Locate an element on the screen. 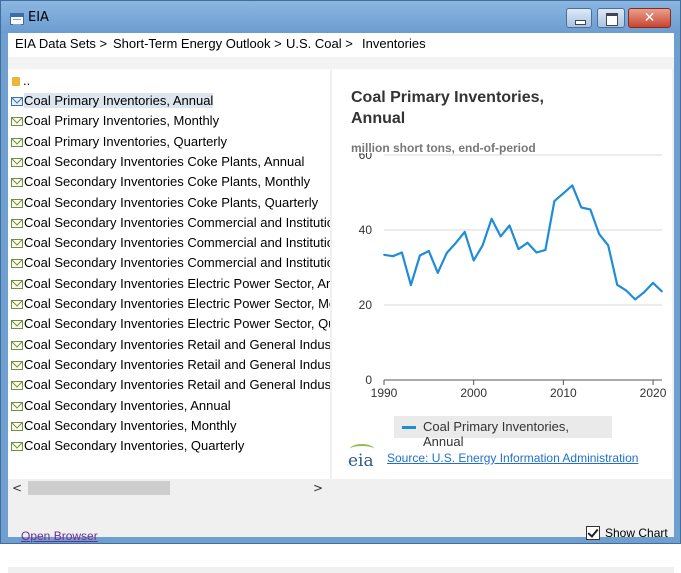 This screenshot has width=681, height=573. breadcrumb-inventories: Inventories is located at coordinates (394, 43).